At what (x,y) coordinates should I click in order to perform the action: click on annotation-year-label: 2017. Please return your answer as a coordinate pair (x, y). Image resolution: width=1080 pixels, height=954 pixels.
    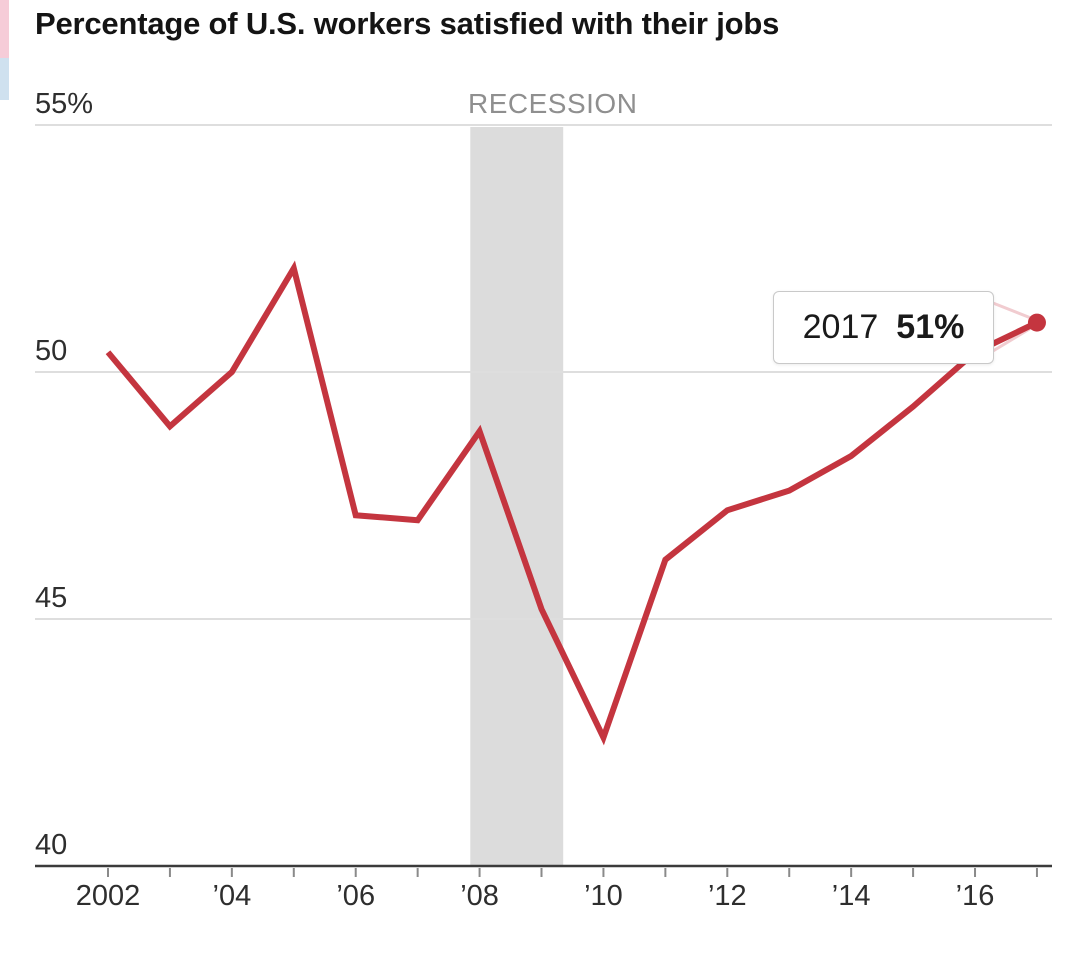
    Looking at the image, I should click on (840, 327).